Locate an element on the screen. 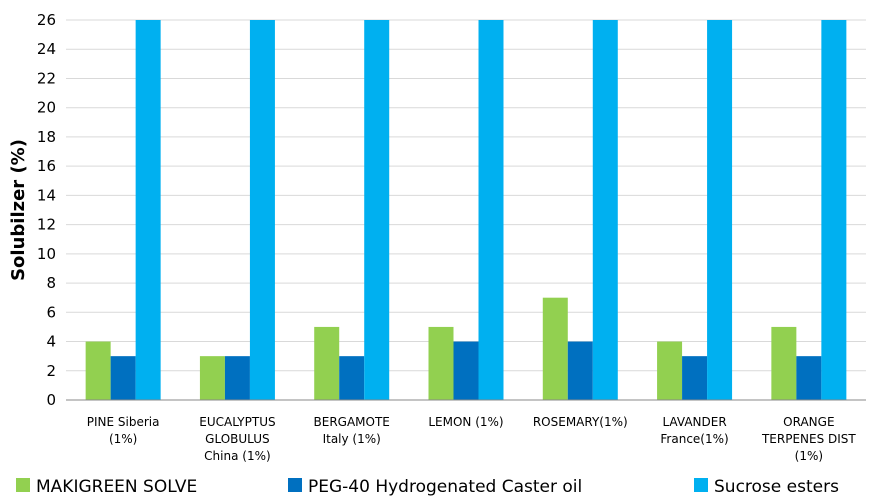  y-tick-label: 6 is located at coordinates (51, 312).